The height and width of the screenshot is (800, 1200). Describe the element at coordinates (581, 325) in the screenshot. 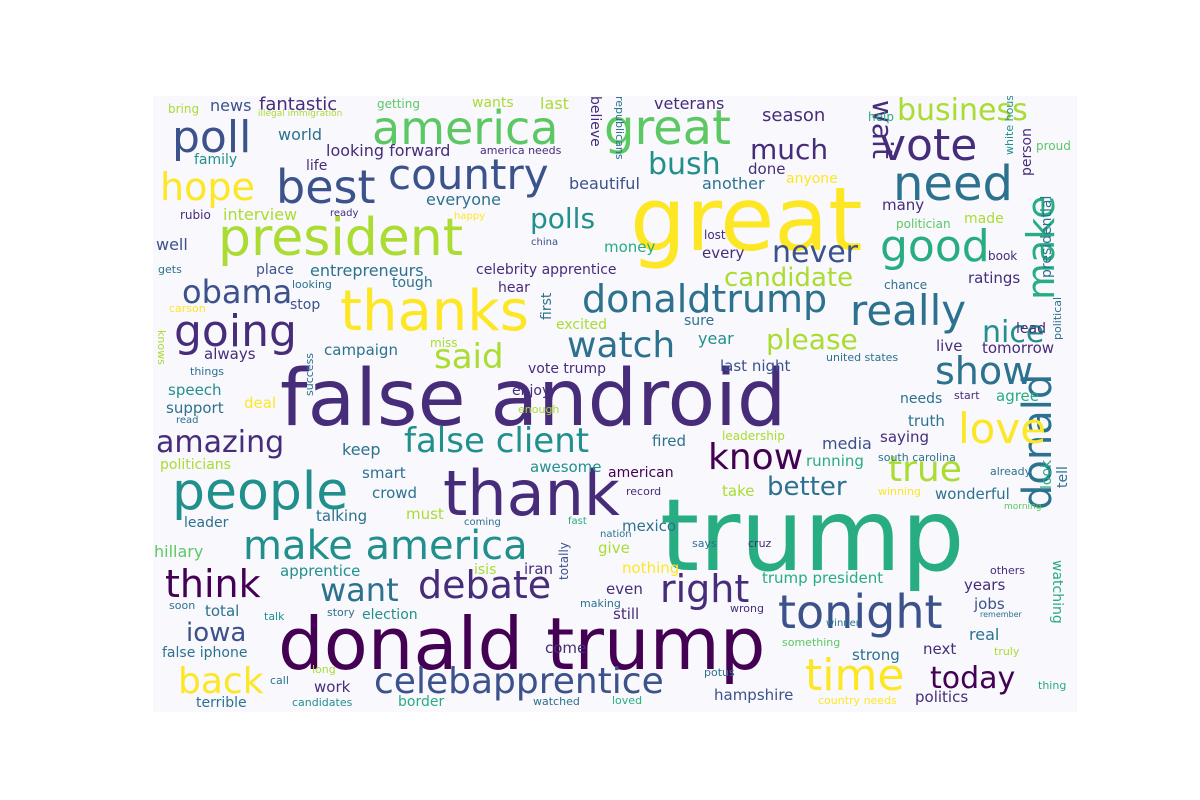

I see `word: excited` at that location.